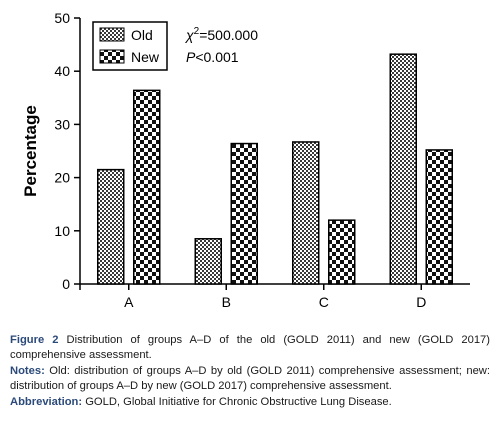 The height and width of the screenshot is (444, 496). I want to click on y-tick-label: 50, so click(62, 18).